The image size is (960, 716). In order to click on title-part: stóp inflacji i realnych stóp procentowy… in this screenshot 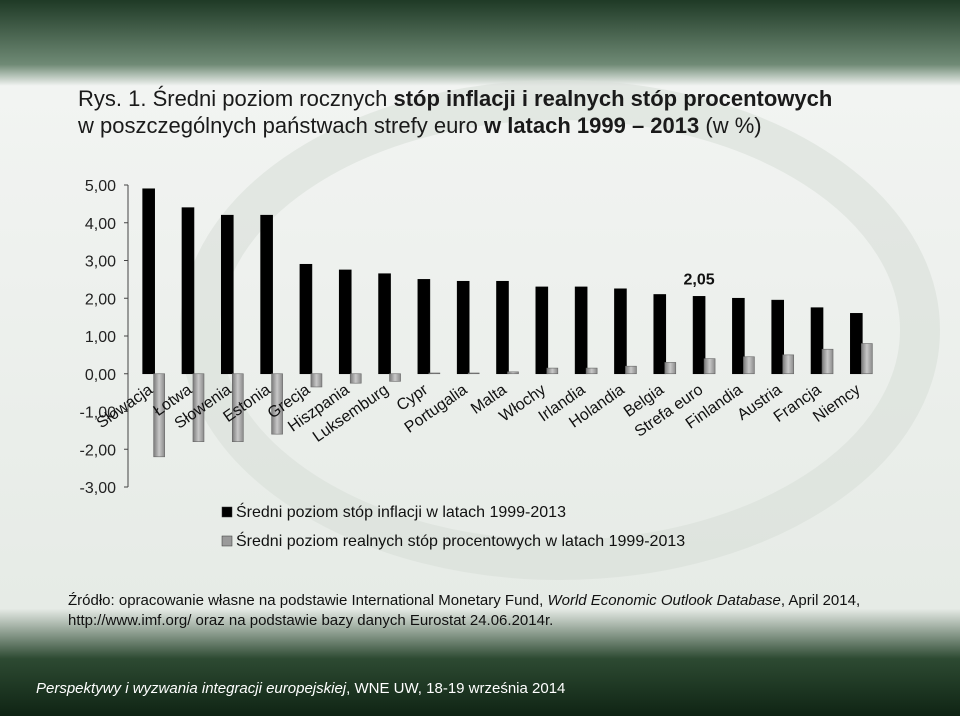, I will do `click(612, 98)`.